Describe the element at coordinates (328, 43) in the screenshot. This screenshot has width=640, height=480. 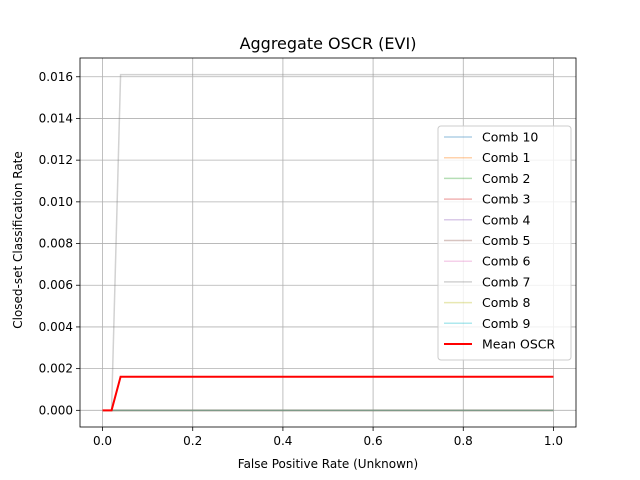
I see `chart-title: Aggregate OSCR (EVI)` at that location.